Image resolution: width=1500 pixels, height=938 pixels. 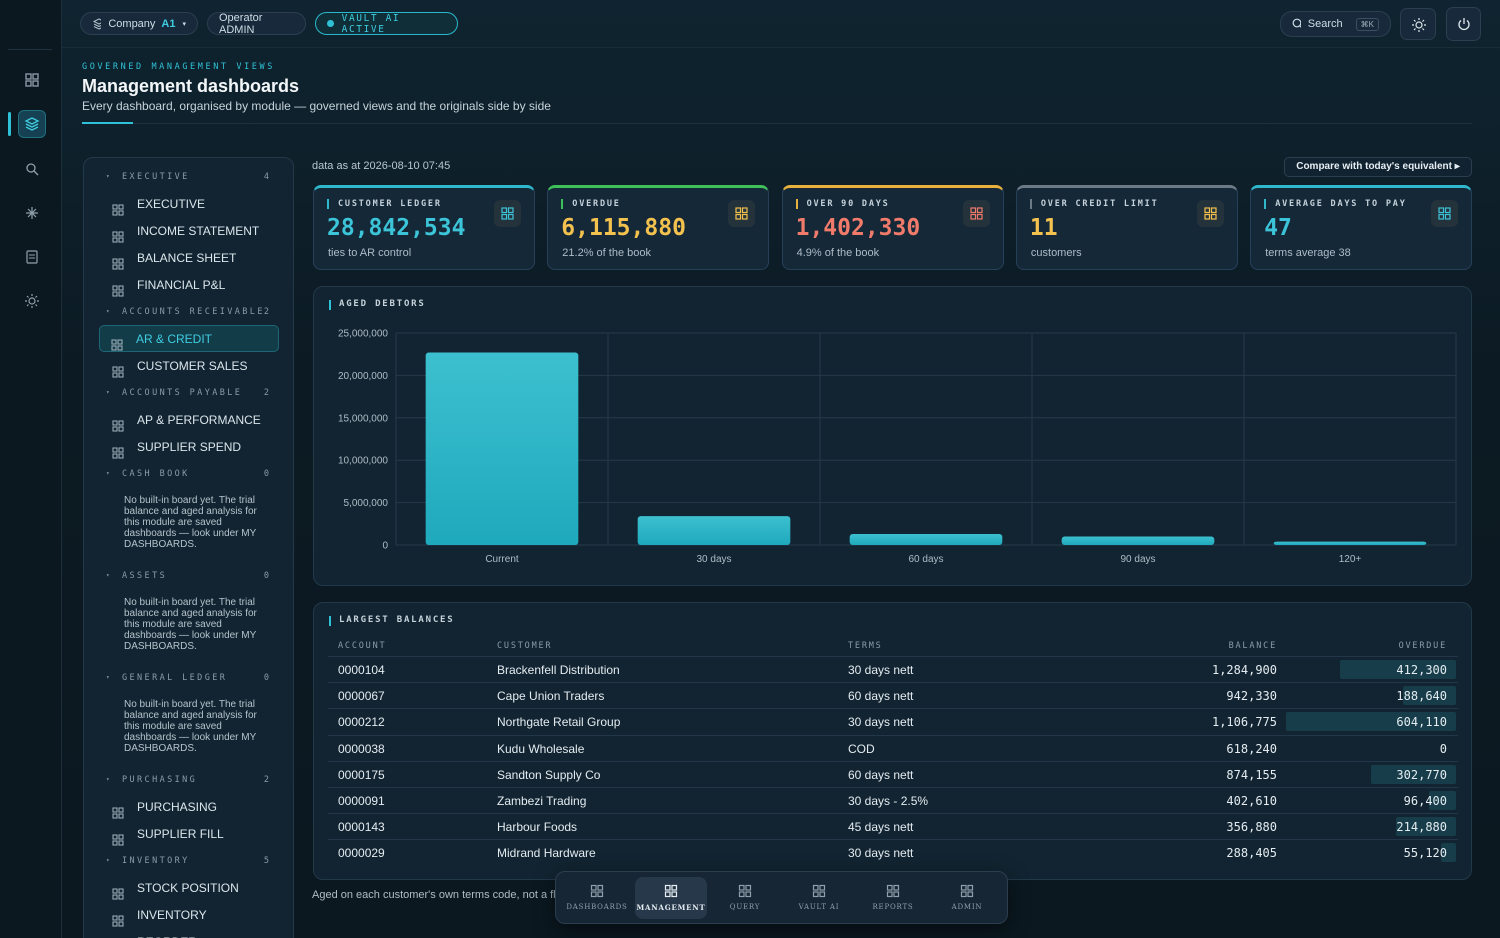 What do you see at coordinates (1361, 227) in the screenshot?
I see `kpi-card: AVERAGE DAYS TO PAY 47 terms average 38` at bounding box center [1361, 227].